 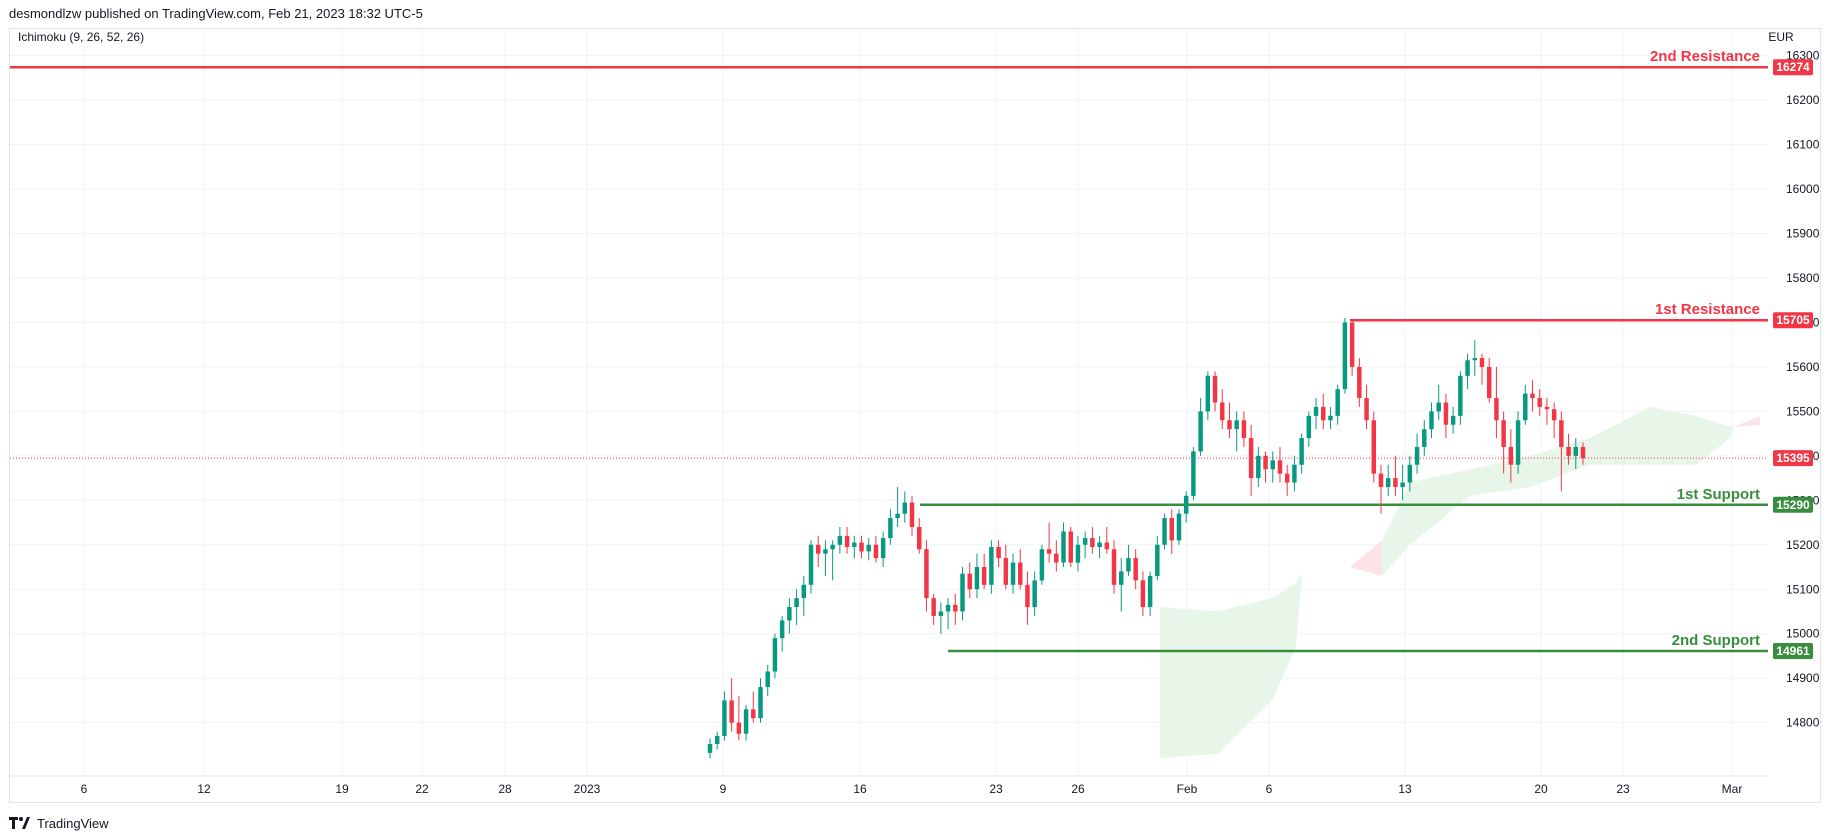 I want to click on ichimoku-cloud, so click(x=1460, y=582).